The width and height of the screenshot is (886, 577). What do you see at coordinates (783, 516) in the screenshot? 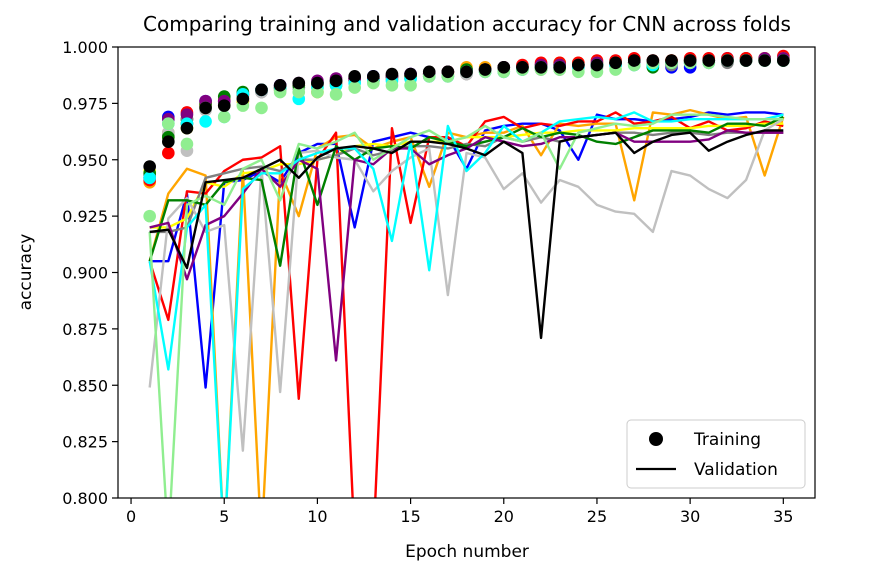
I see `x-tick-label: 35` at bounding box center [783, 516].